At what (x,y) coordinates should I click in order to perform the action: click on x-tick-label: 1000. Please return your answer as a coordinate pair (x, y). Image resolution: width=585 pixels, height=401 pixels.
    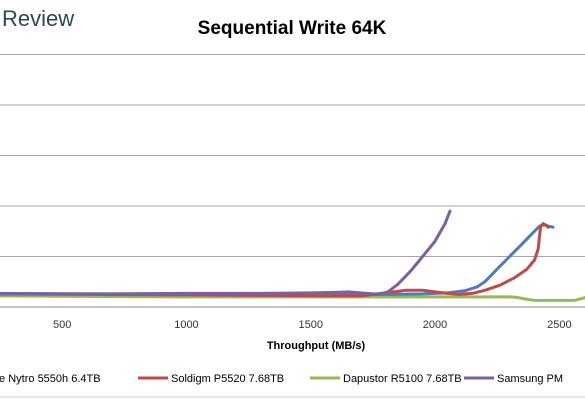
    Looking at the image, I should click on (186, 325).